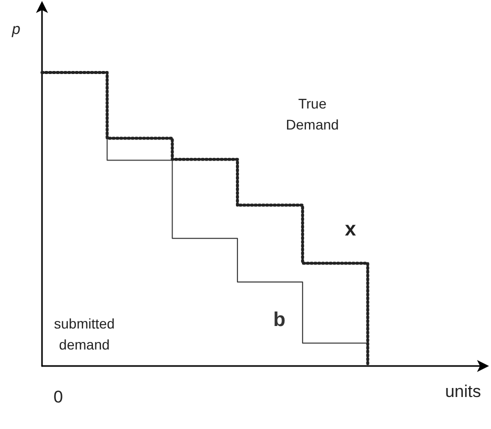 Image resolution: width=491 pixels, height=429 pixels. Describe the element at coordinates (463, 391) in the screenshot. I see `x-axis-title: units` at that location.